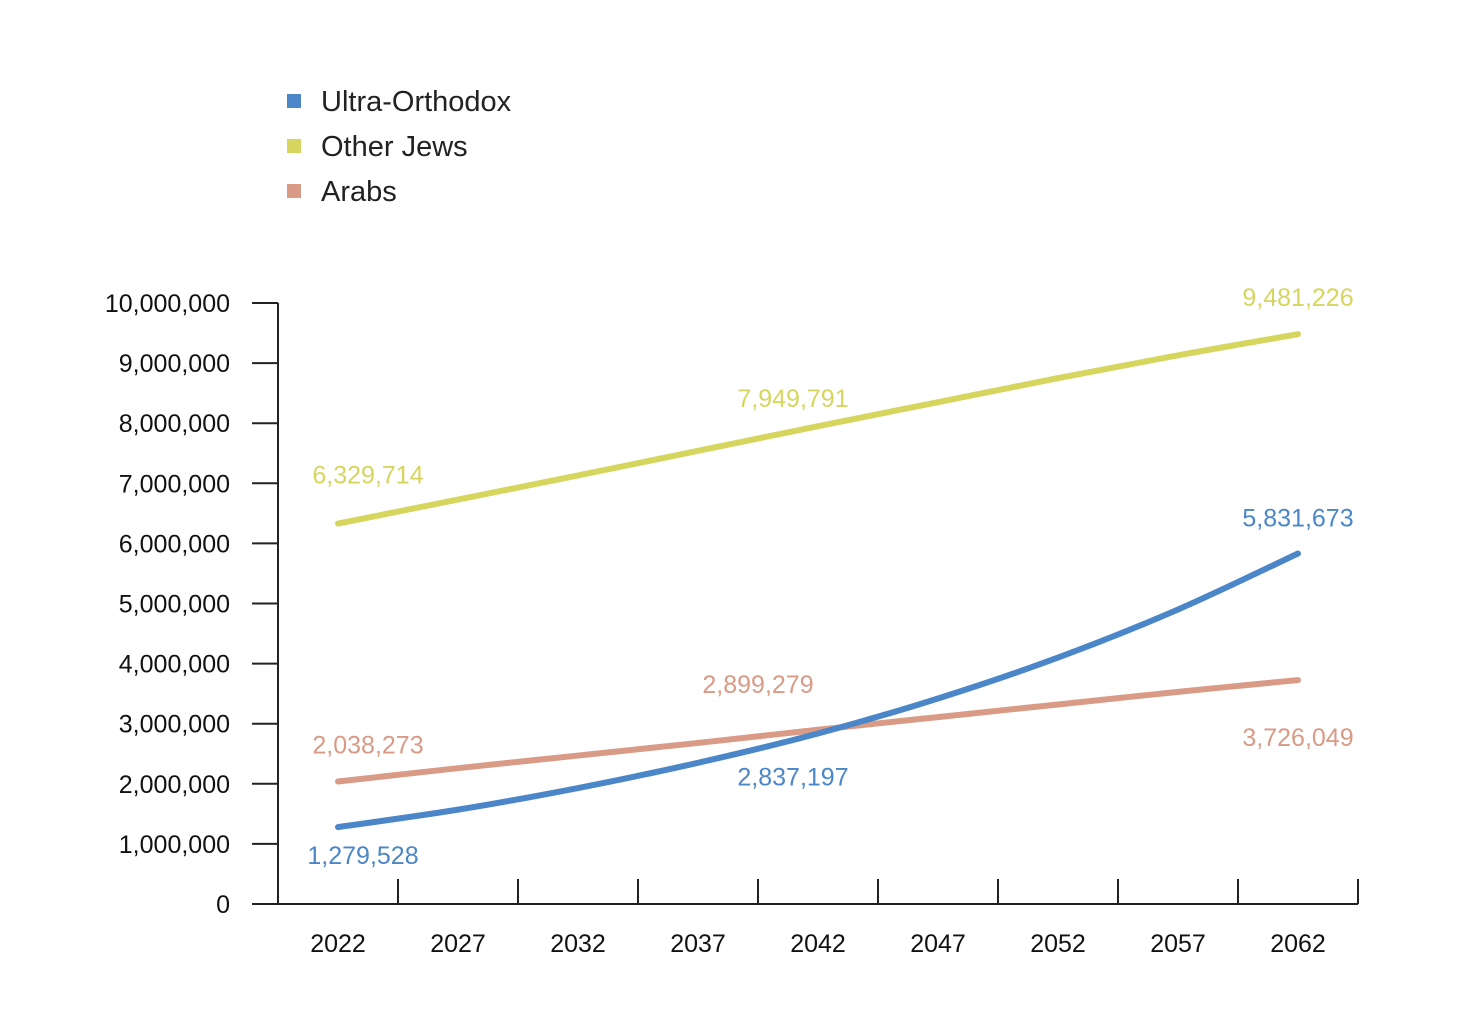 The width and height of the screenshot is (1480, 1028). What do you see at coordinates (174, 605) in the screenshot?
I see `y-tick-label-5: 5,000,000` at bounding box center [174, 605].